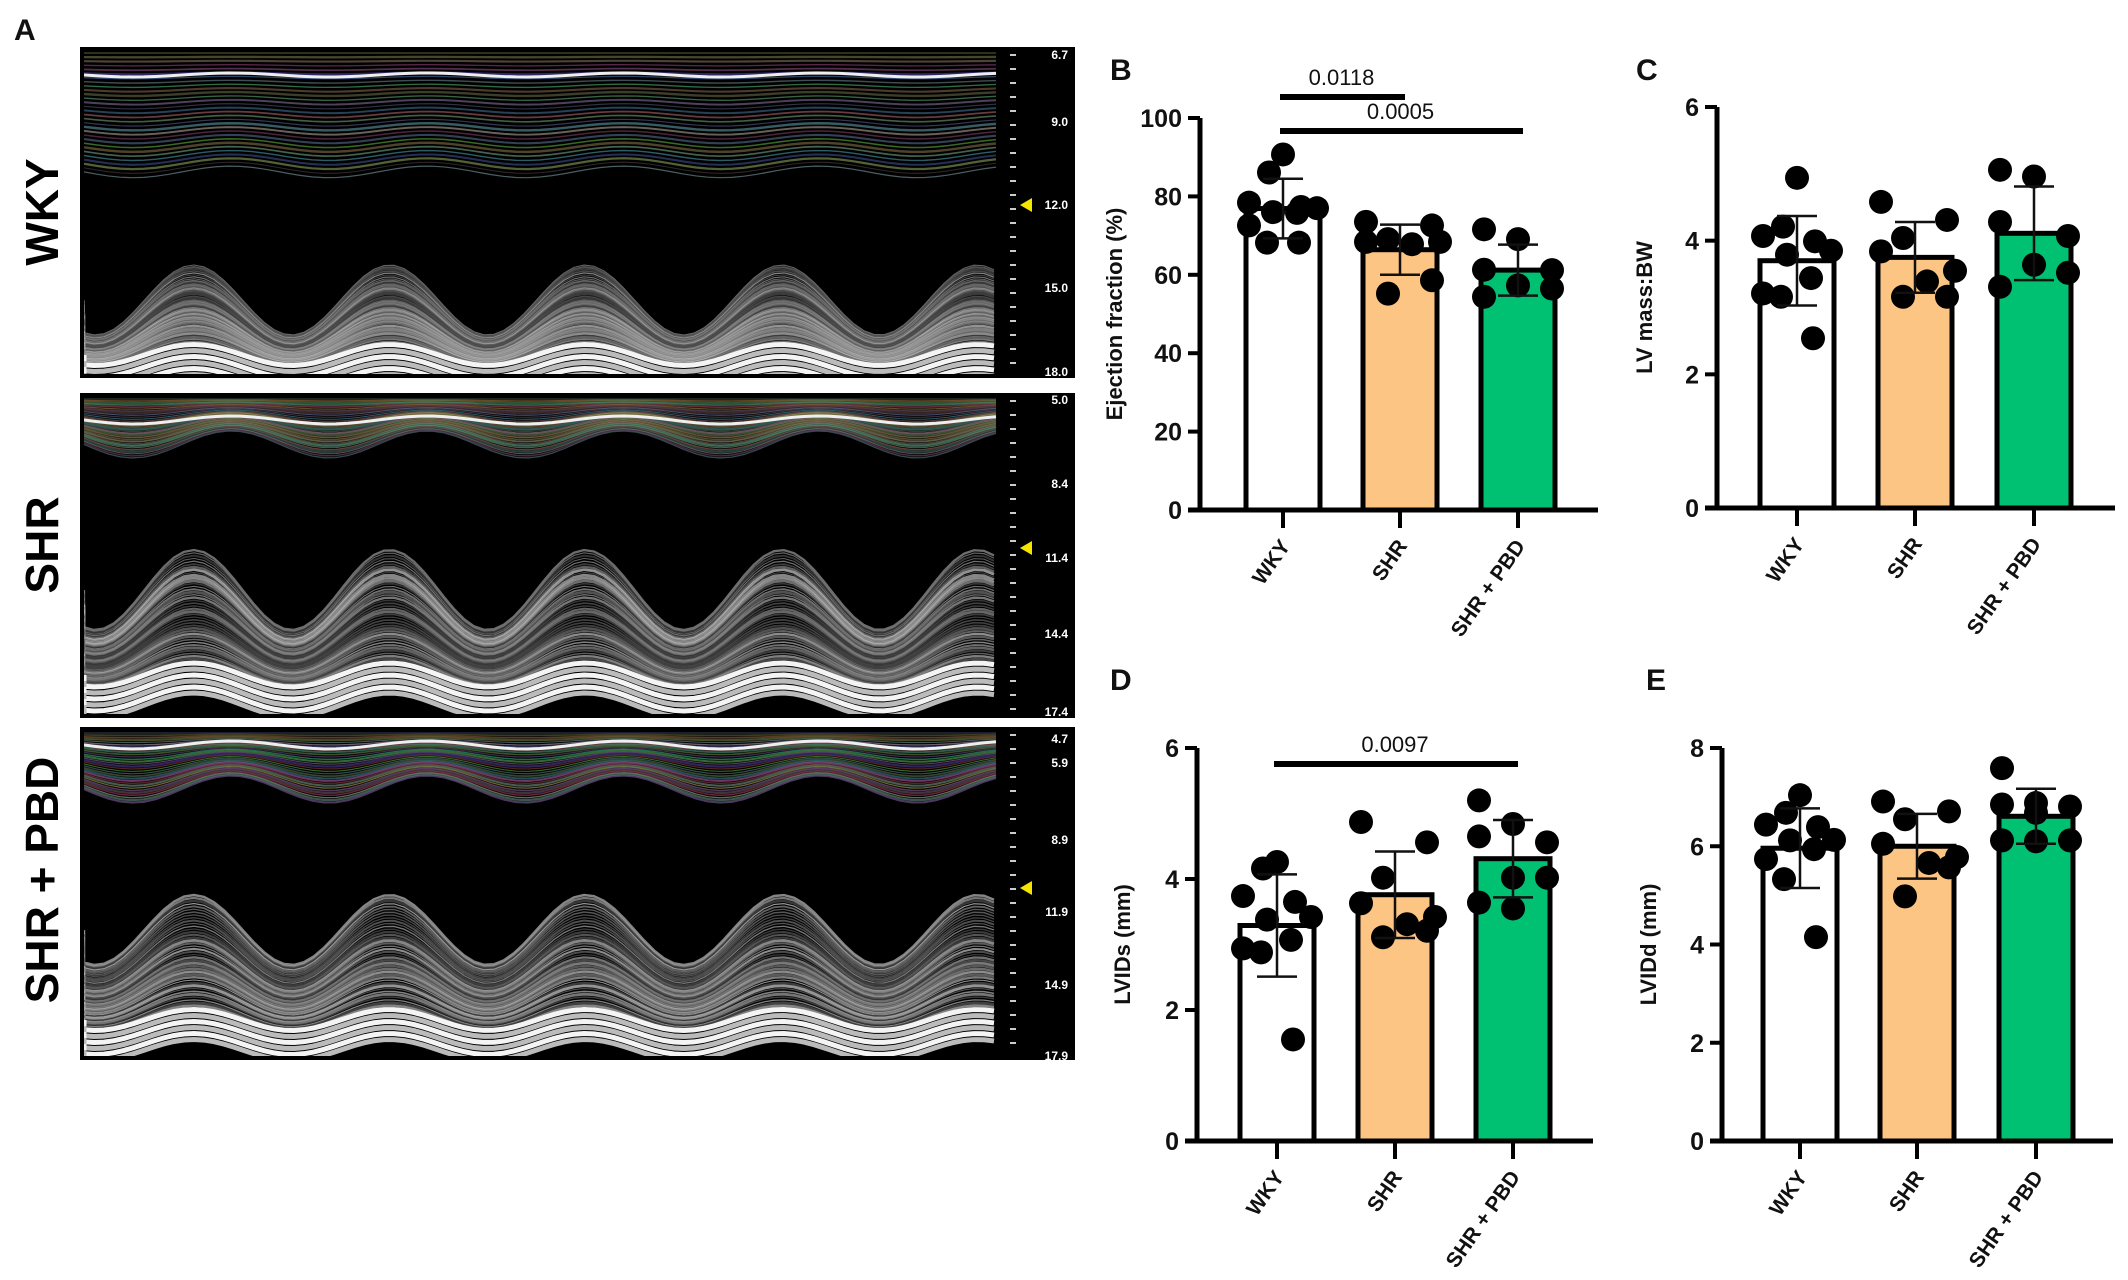 This screenshot has width=2128, height=1280. What do you see at coordinates (1057, 372) in the screenshot?
I see `depth-scale-label: 18.0` at bounding box center [1057, 372].